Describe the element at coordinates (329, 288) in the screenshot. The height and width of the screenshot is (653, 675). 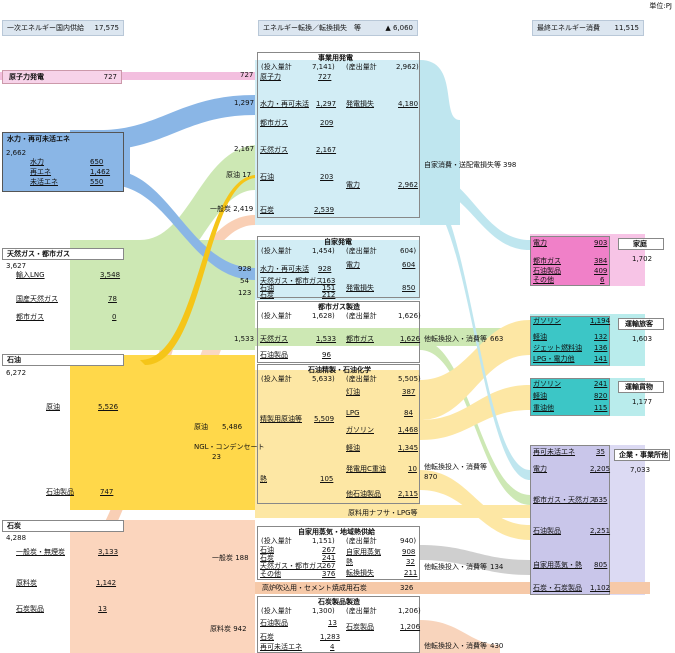
I see `auto-in-2-value: 151` at that location.